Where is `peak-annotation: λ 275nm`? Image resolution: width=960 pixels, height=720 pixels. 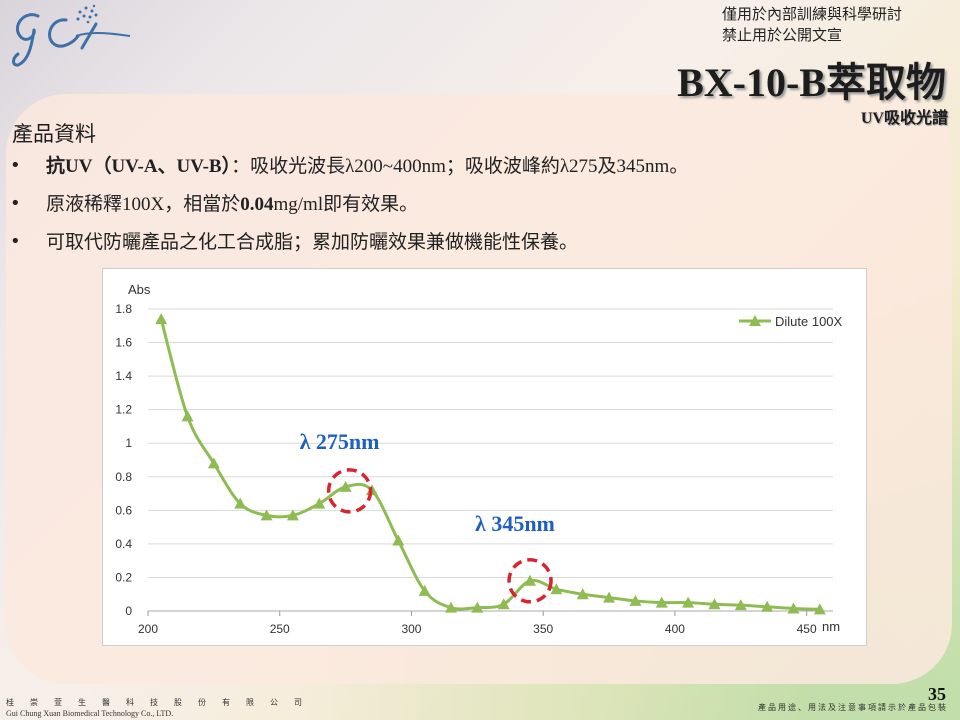
peak-annotation: λ 275nm is located at coordinates (340, 441).